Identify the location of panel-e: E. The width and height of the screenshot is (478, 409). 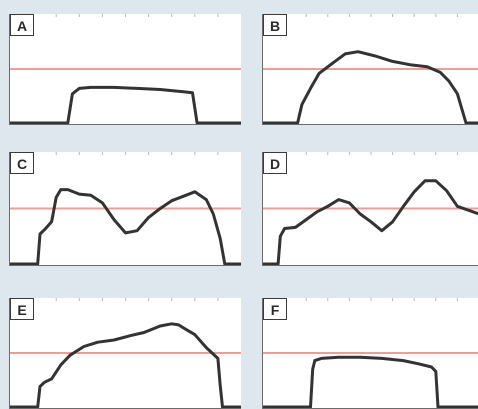
(125, 353).